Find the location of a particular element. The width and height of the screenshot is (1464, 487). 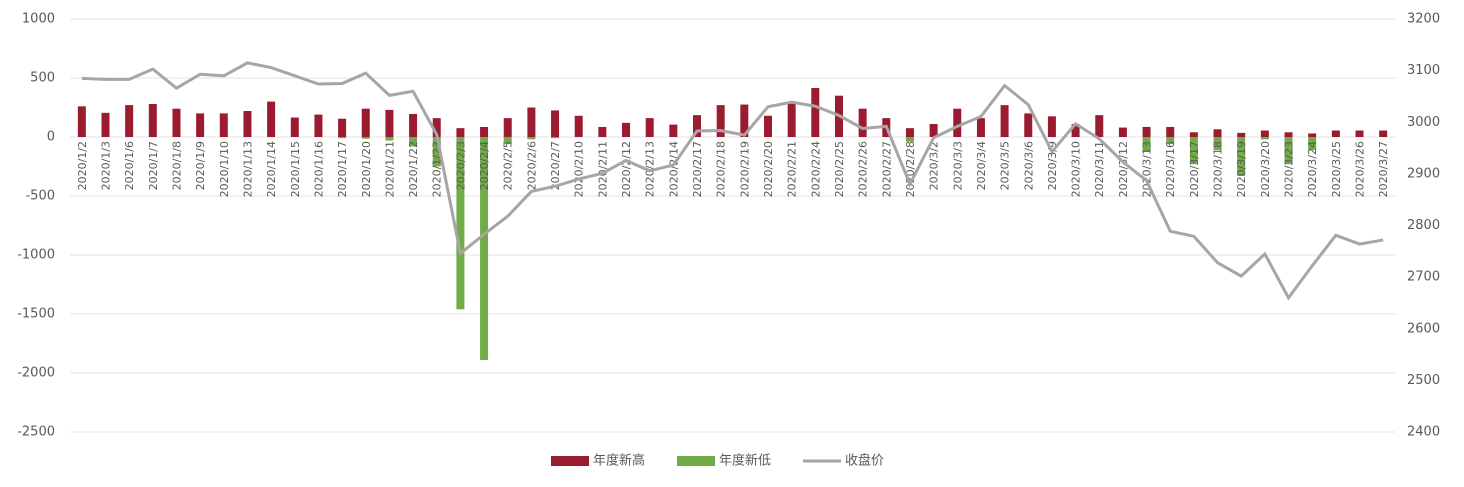

x-tick-label: 2020/3/3 is located at coordinates (957, 165).